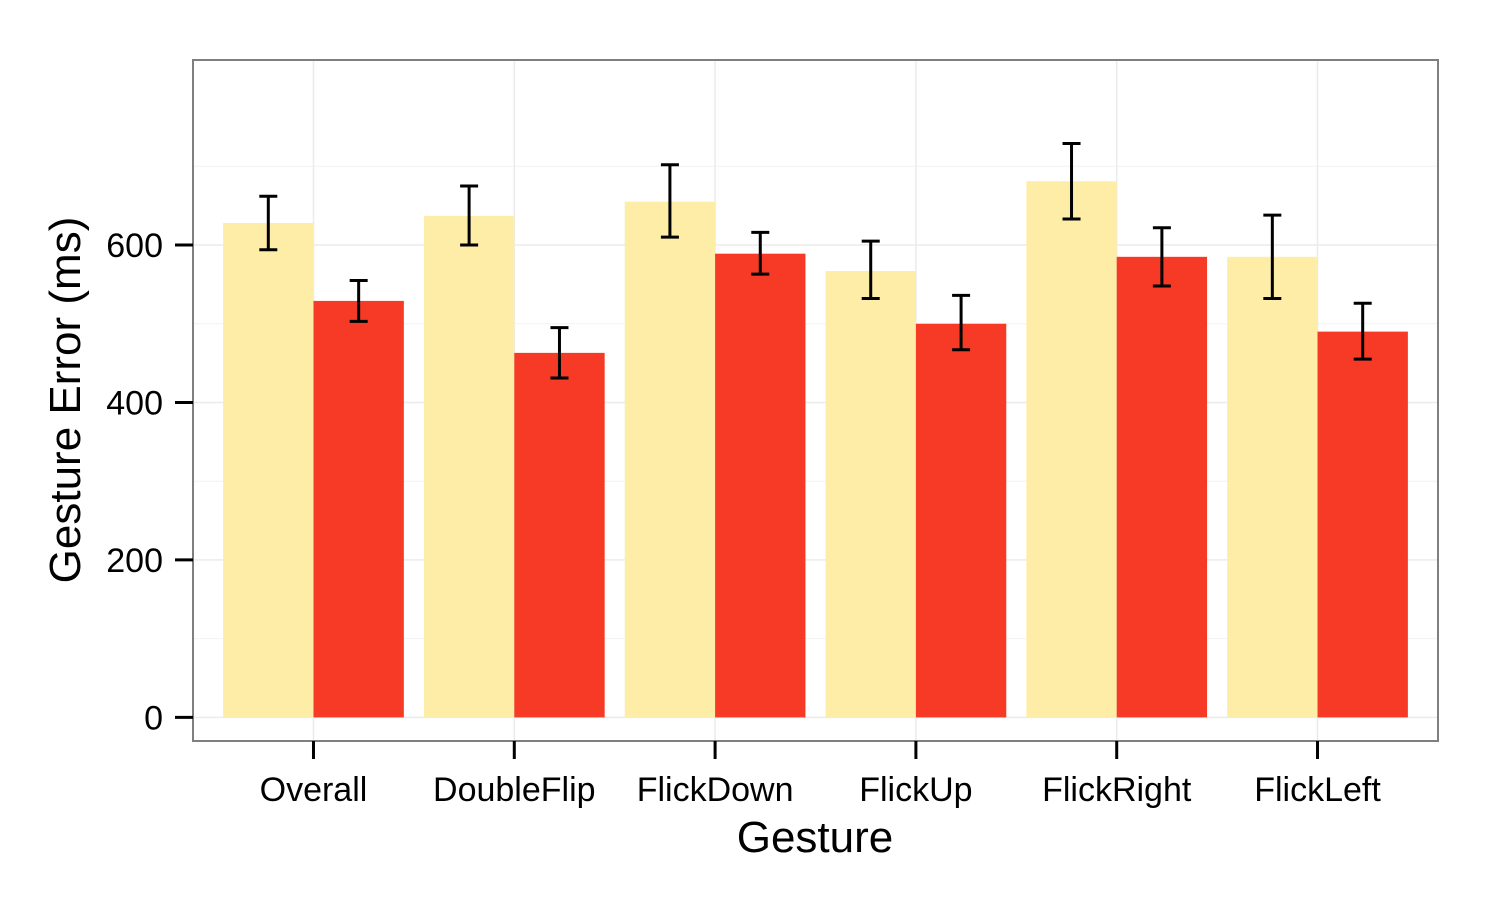  I want to click on y-tick-label: 600, so click(134, 246).